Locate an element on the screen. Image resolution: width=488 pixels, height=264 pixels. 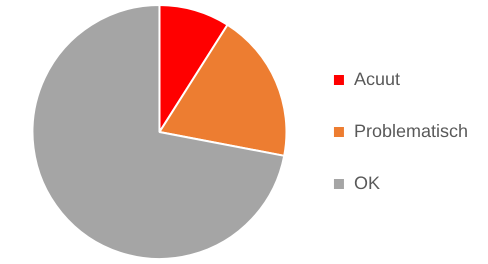
legend-label: Problematisch is located at coordinates (411, 130).